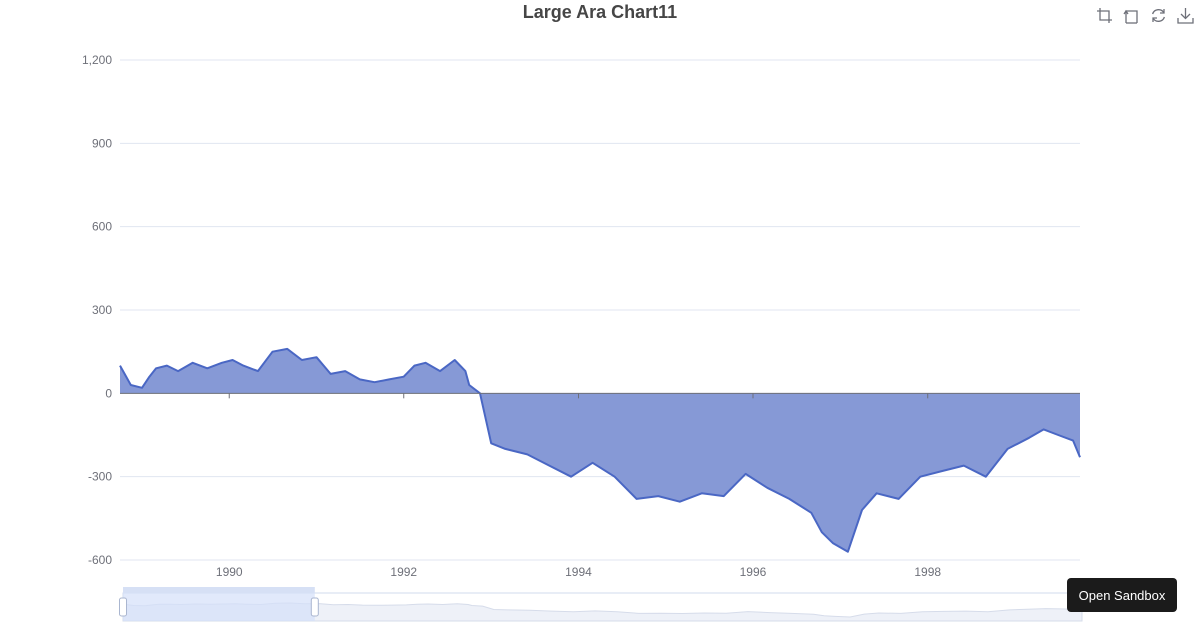  What do you see at coordinates (1131, 15) in the screenshot?
I see `zoom-reset-icon` at bounding box center [1131, 15].